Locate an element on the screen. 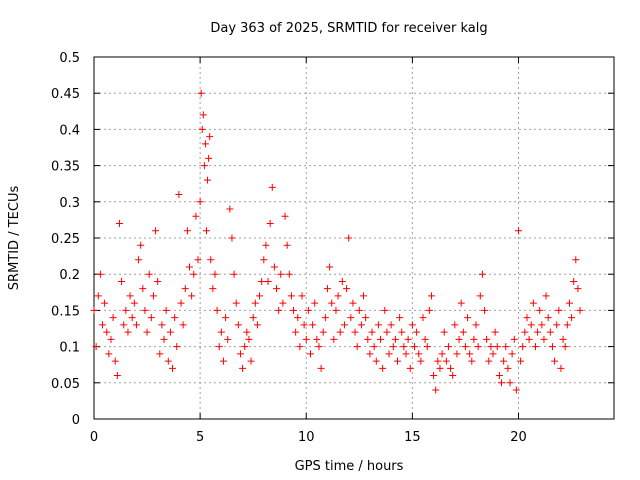 The image size is (640, 480). x-tick-label: 5 is located at coordinates (200, 437).